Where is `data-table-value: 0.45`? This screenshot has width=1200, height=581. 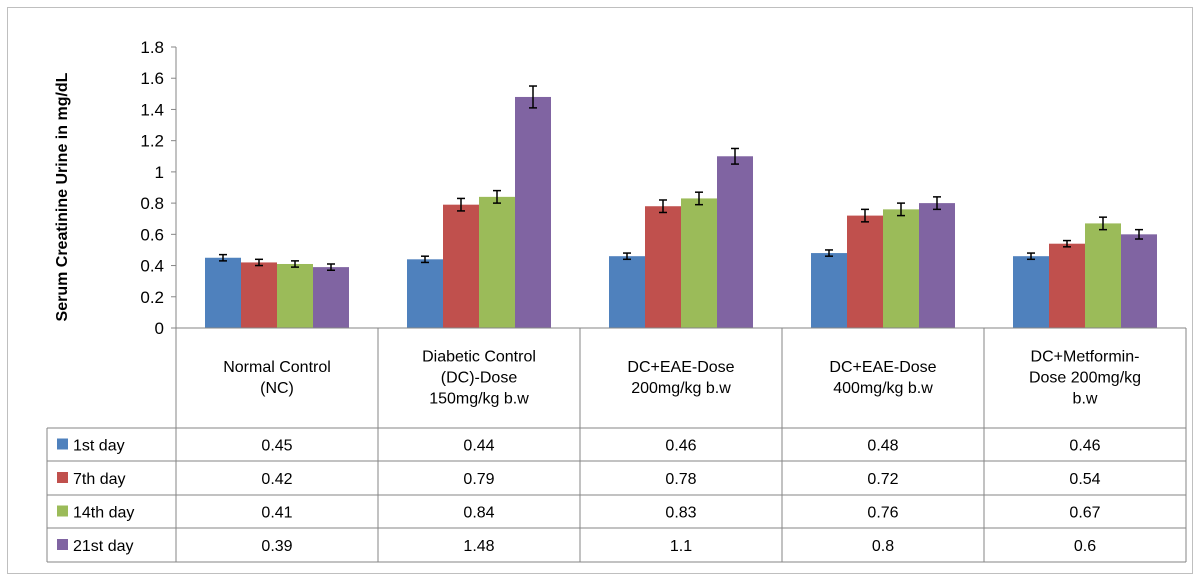 data-table-value: 0.45 is located at coordinates (276, 446).